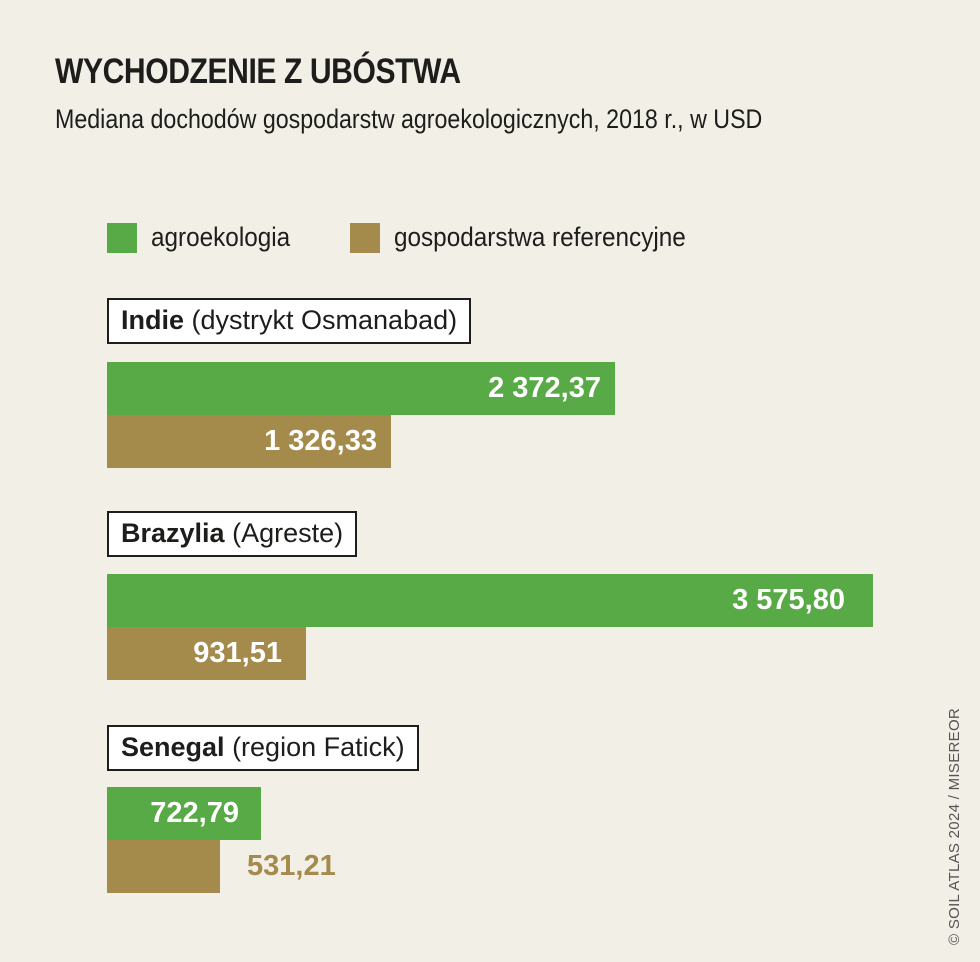 The width and height of the screenshot is (980, 962). I want to click on bar-value: 531,21, so click(291, 866).